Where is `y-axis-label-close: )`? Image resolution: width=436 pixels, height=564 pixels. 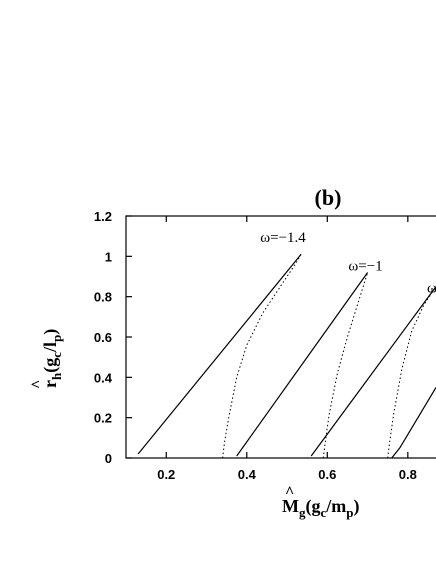
y-axis-label-close: ) is located at coordinates (50, 332).